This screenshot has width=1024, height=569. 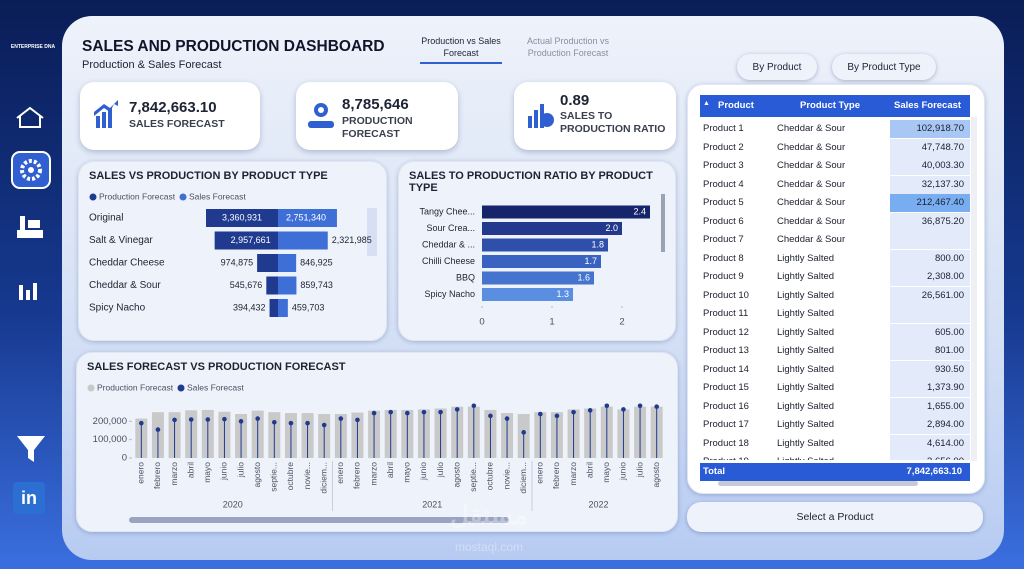 I want to click on table-row: Product 5 Cheddar & Sour 212,467.40, so click(x=835, y=203).